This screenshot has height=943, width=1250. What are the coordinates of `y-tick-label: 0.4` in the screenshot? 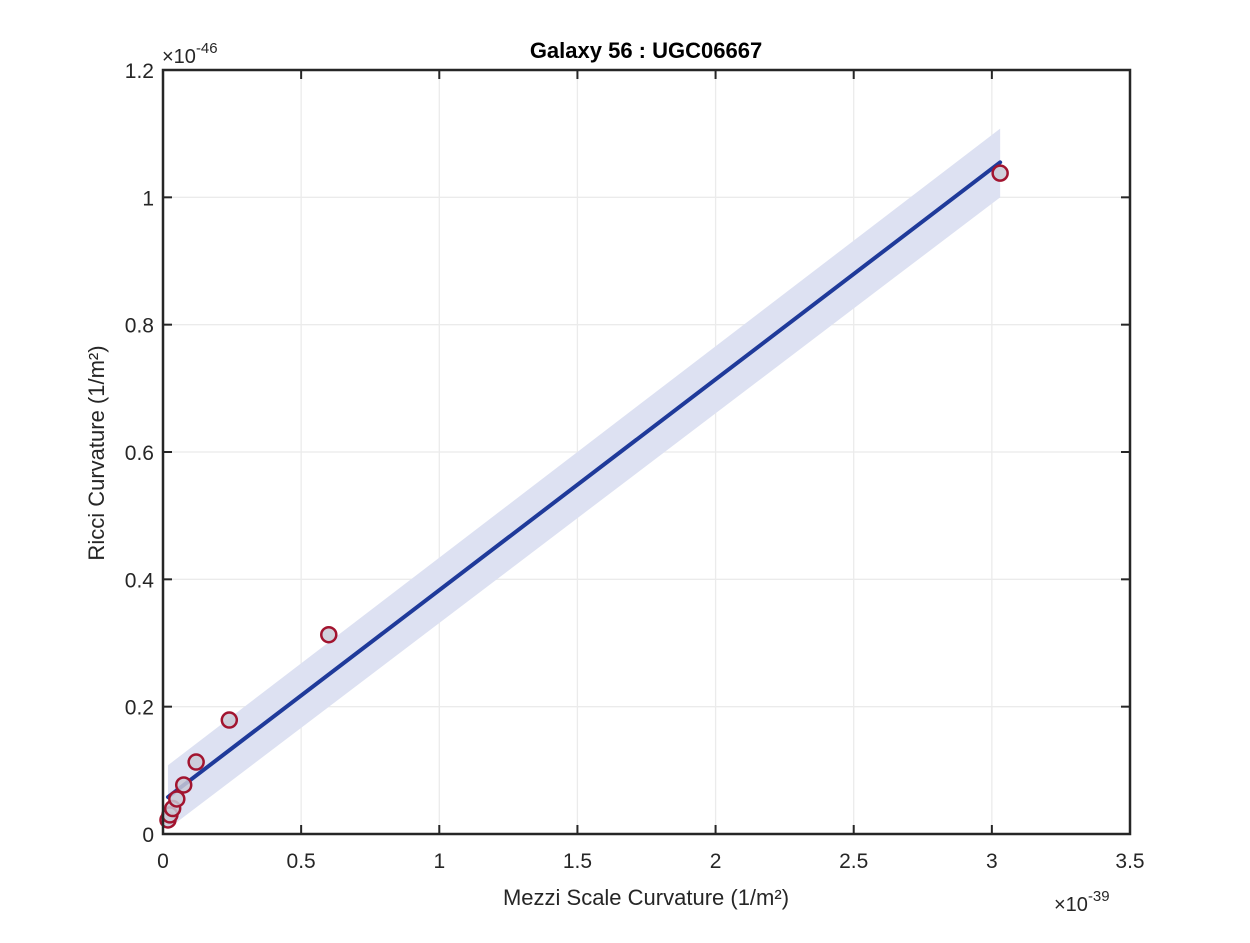 It's located at (140, 580).